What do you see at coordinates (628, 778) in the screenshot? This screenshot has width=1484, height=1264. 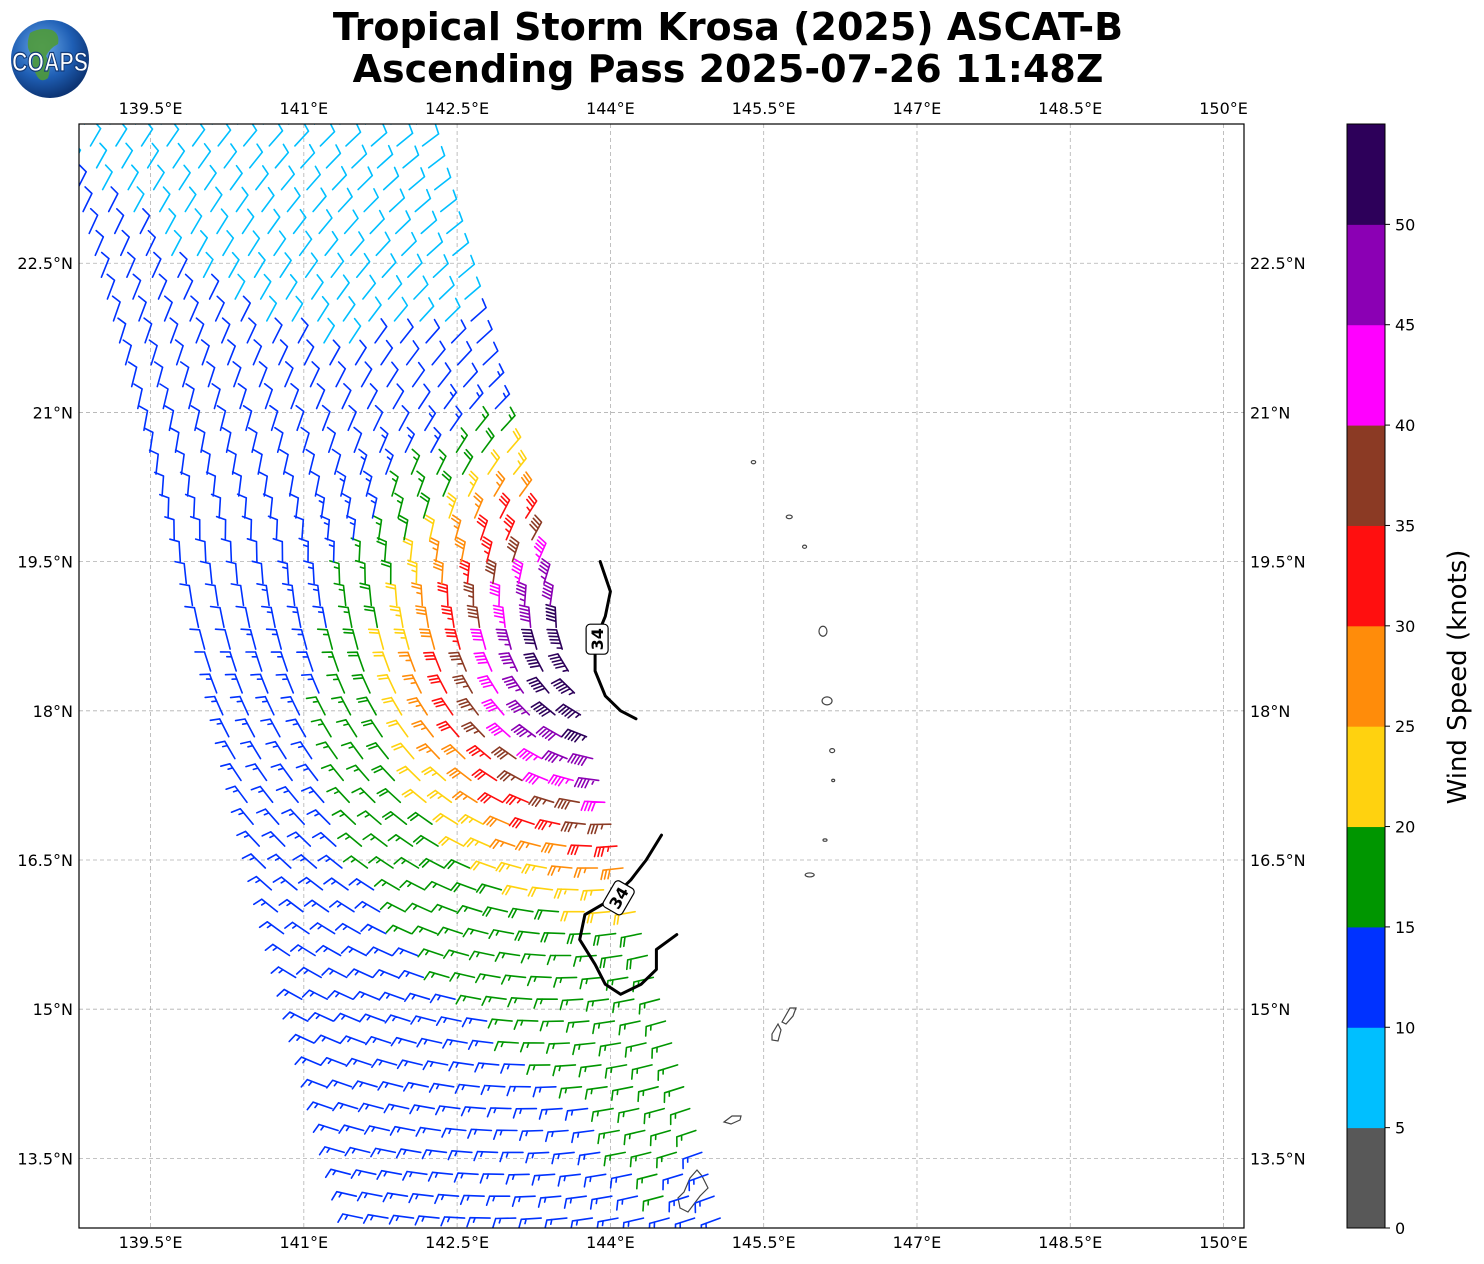 I see `wind-34kt-contour: 34 34` at bounding box center [628, 778].